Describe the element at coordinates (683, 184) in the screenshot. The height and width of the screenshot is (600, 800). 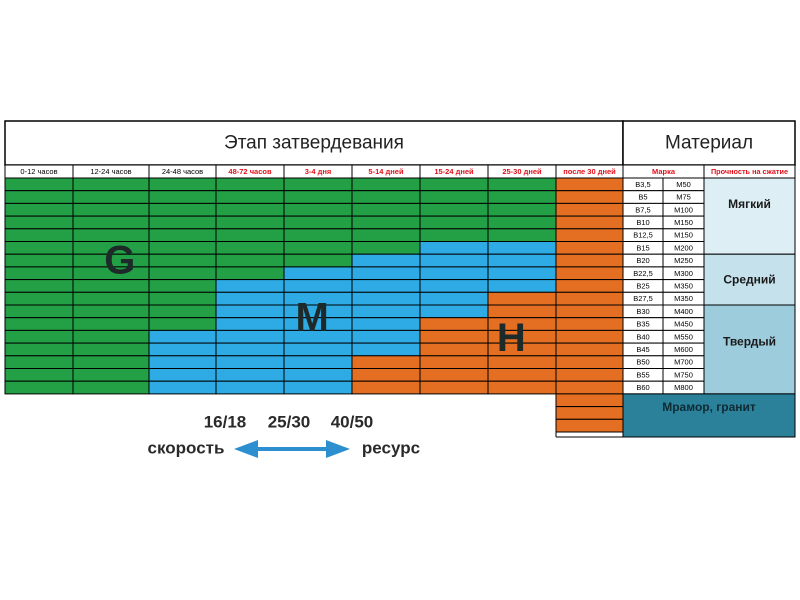
I see `grade-m-label: M50` at that location.